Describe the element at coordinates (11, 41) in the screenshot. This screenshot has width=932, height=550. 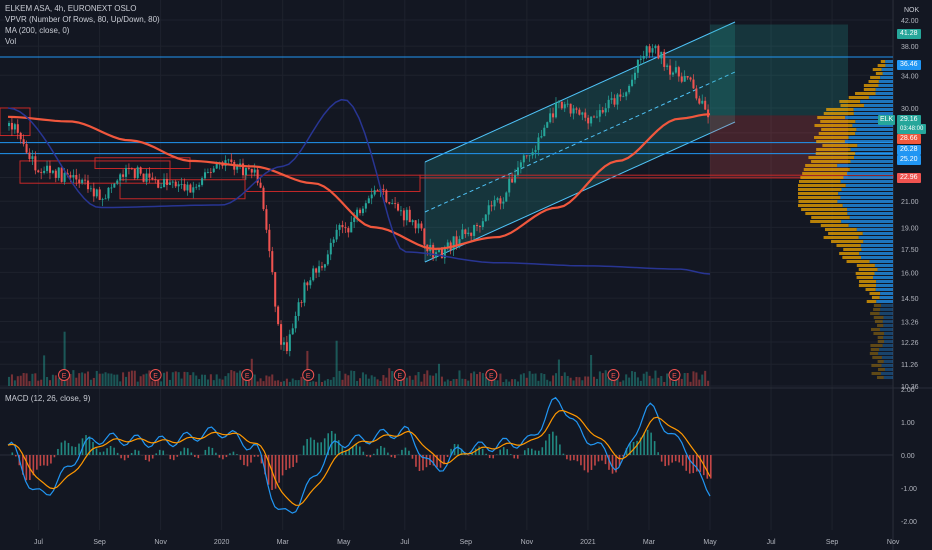
I see `vol-legend: Vol` at that location.